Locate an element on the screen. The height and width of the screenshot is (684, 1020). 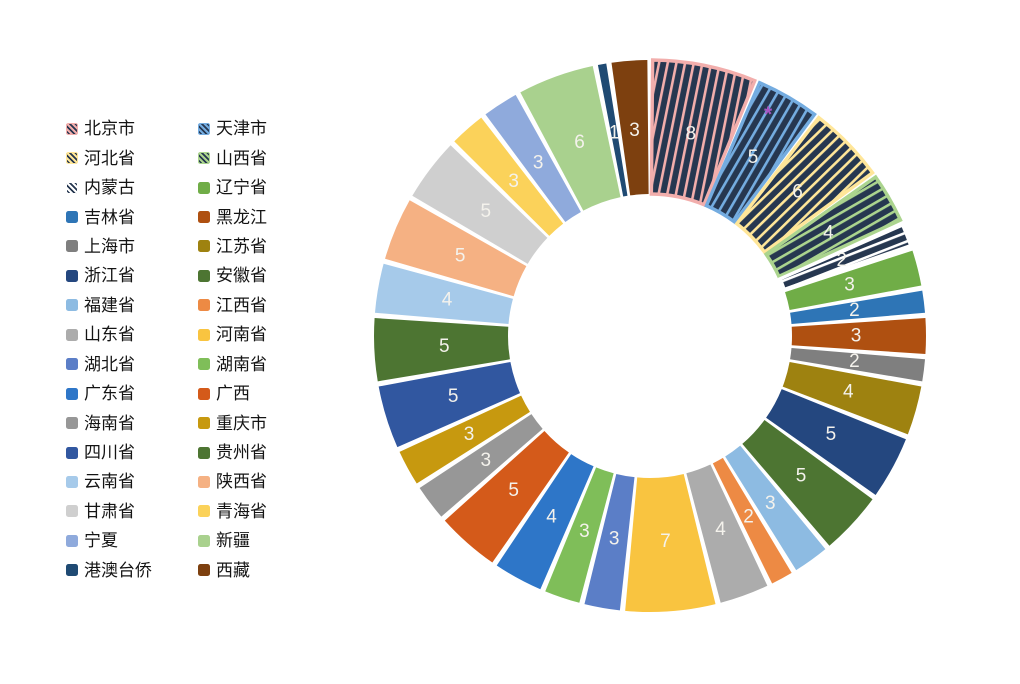
donut-slice-河南省 is located at coordinates (670, 543).